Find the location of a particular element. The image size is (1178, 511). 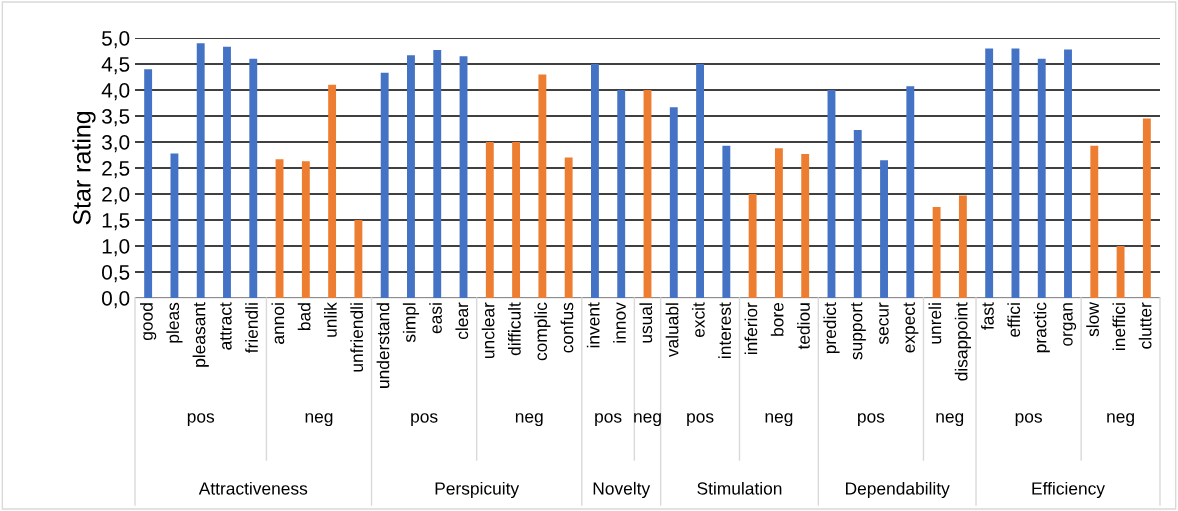

x-tick-label: expect is located at coordinates (911, 327).